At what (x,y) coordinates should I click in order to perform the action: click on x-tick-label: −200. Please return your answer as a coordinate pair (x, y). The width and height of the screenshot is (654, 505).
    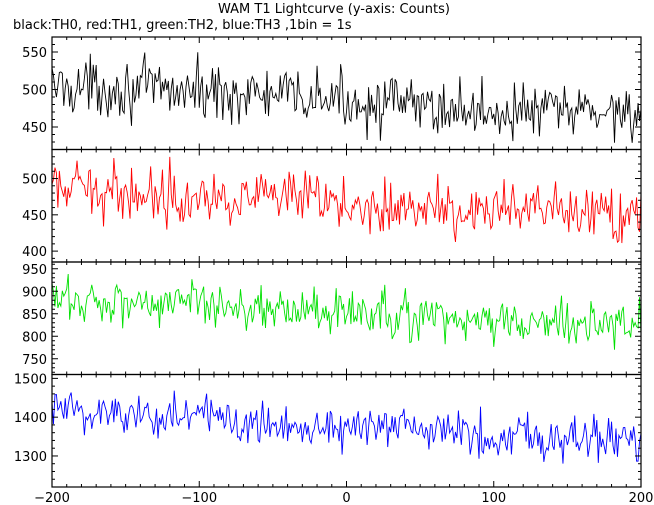
    Looking at the image, I should click on (52, 498).